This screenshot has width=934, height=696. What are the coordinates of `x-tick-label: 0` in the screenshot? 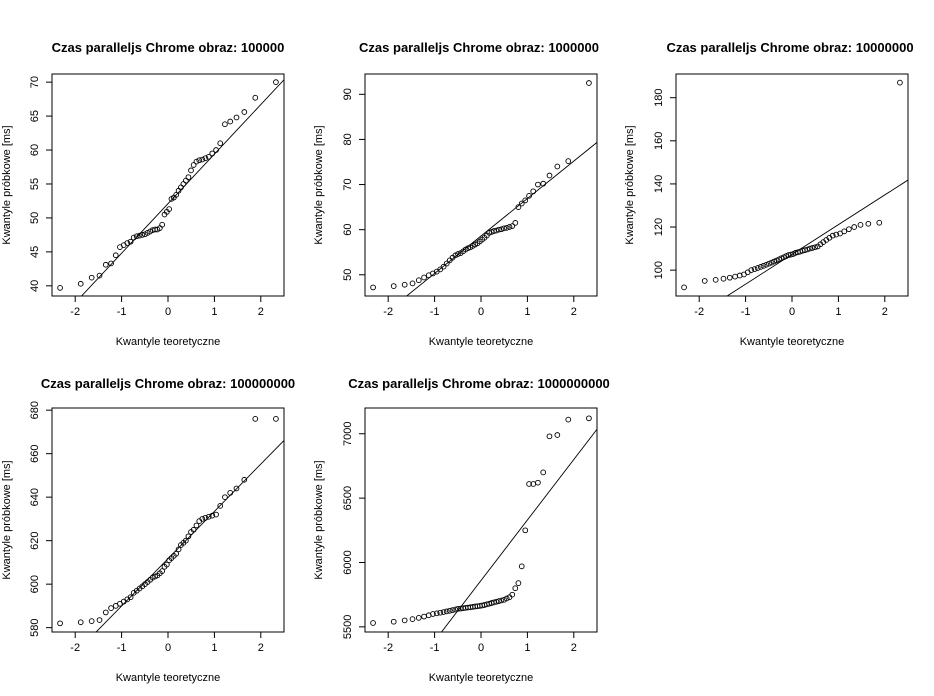 It's located at (168, 648).